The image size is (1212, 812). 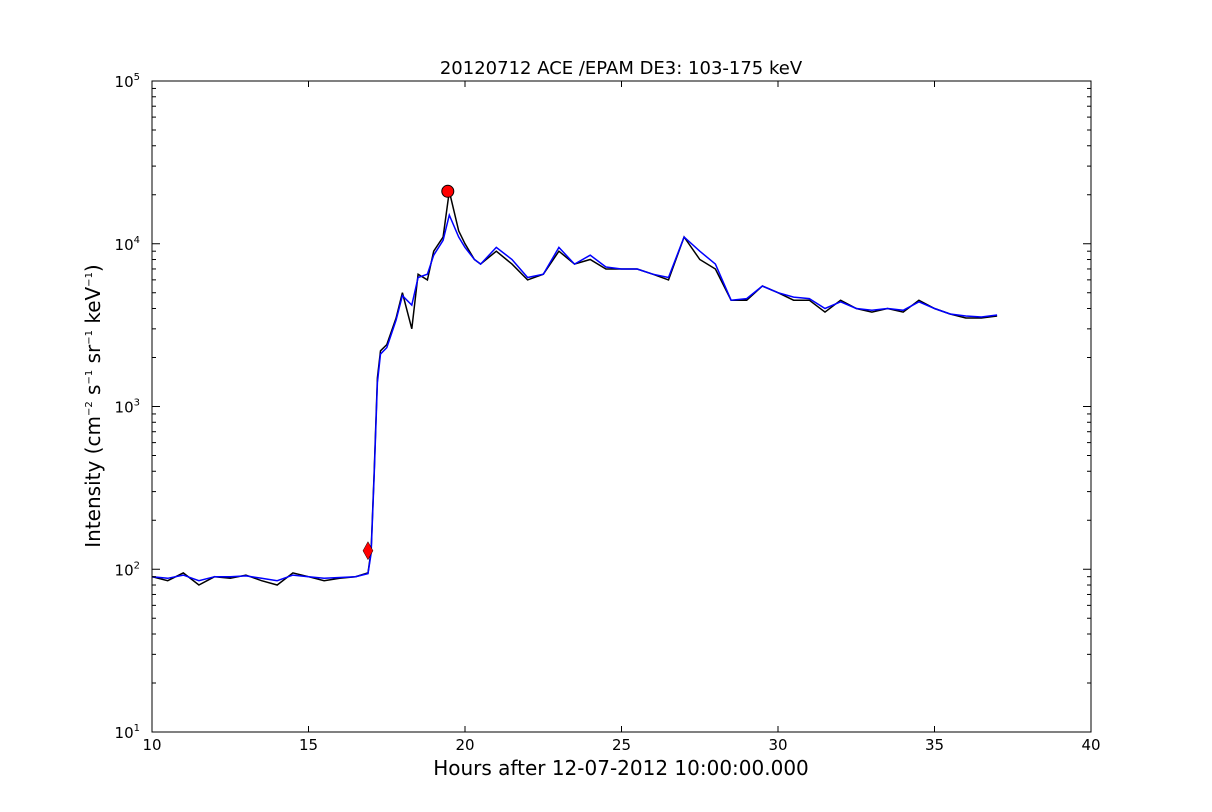 What do you see at coordinates (621, 68) in the screenshot?
I see `chart-title: 20120712 ACE /EPAM DE3: 103-175 keV` at bounding box center [621, 68].